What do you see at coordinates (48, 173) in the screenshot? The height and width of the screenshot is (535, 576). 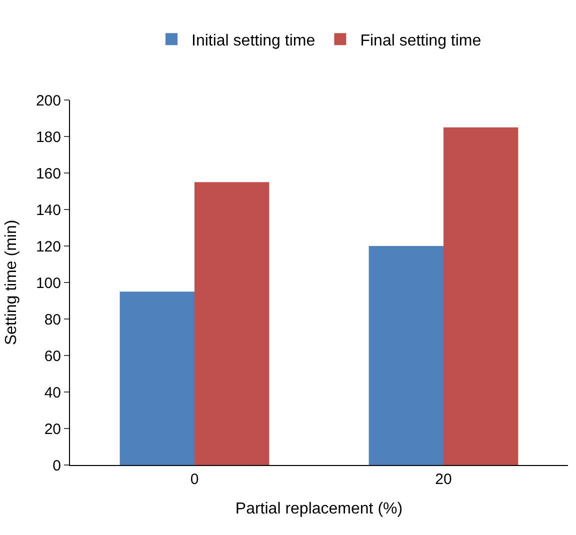 I see `y-tick-label: 160` at bounding box center [48, 173].